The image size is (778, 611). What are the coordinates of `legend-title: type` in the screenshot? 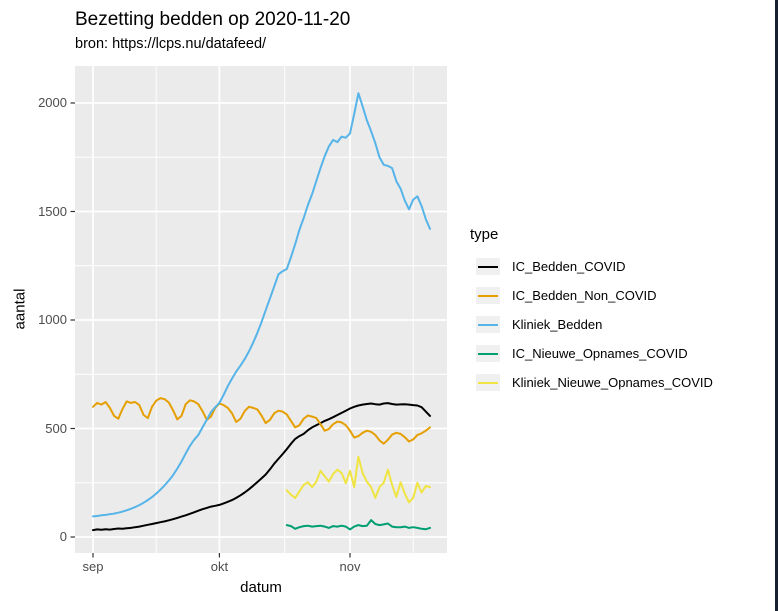 It's located at (484, 234).